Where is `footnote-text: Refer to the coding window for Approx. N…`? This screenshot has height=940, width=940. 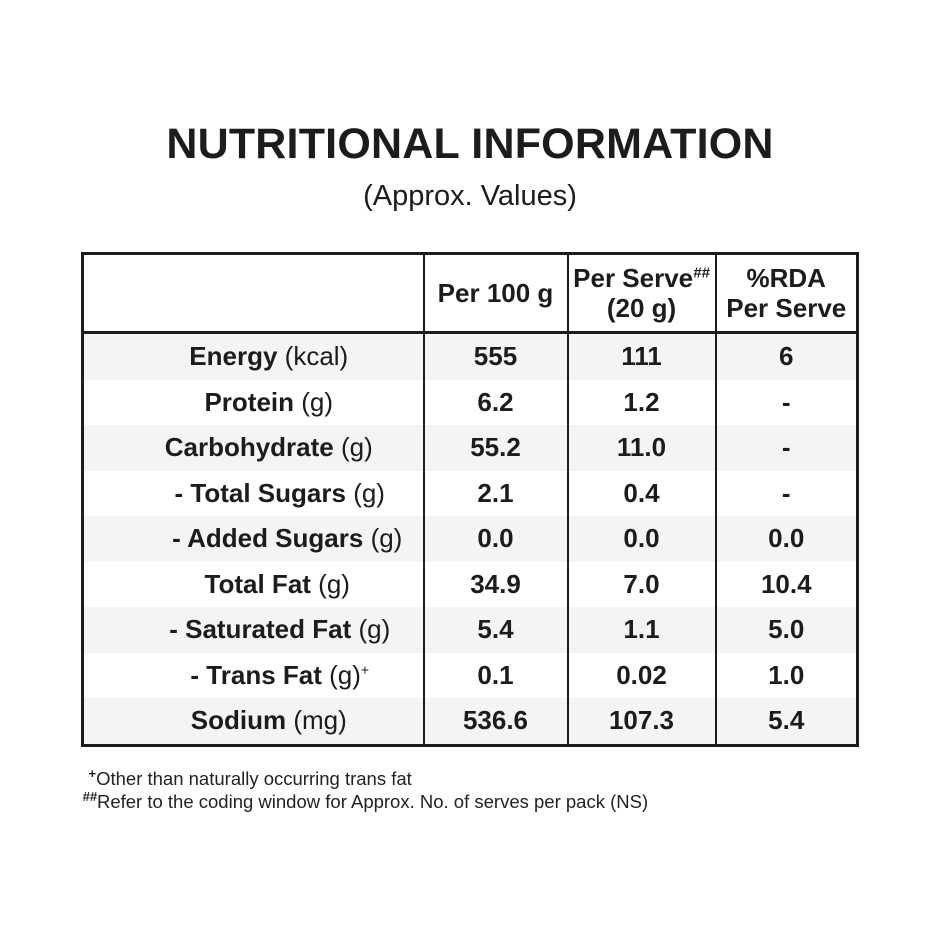 footnote-text: Refer to the coding window for Approx. N… is located at coordinates (372, 801).